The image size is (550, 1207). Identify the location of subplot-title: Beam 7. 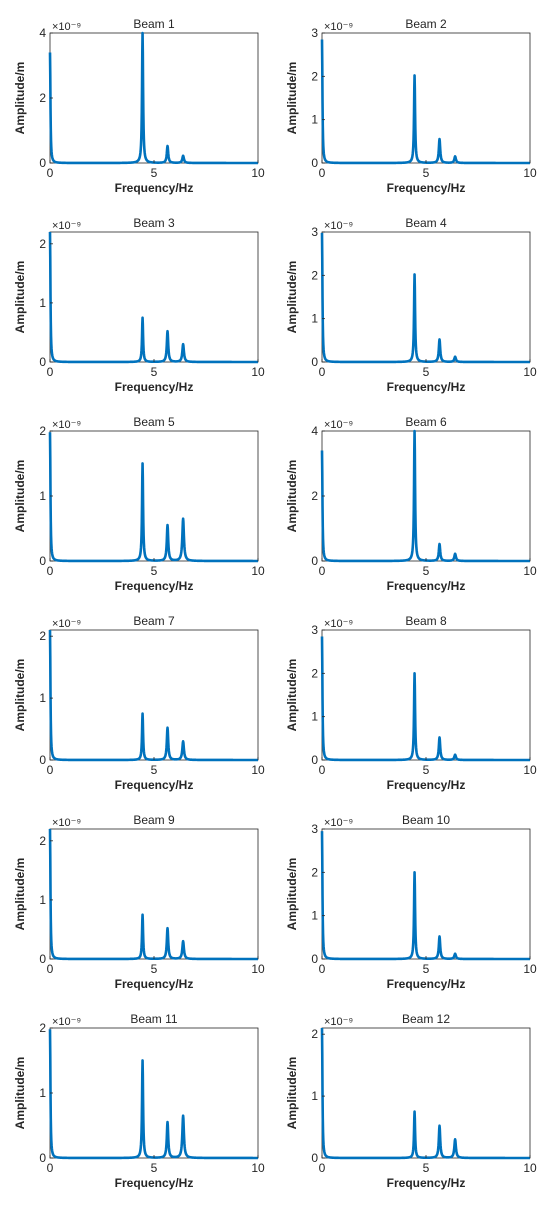
(154, 621).